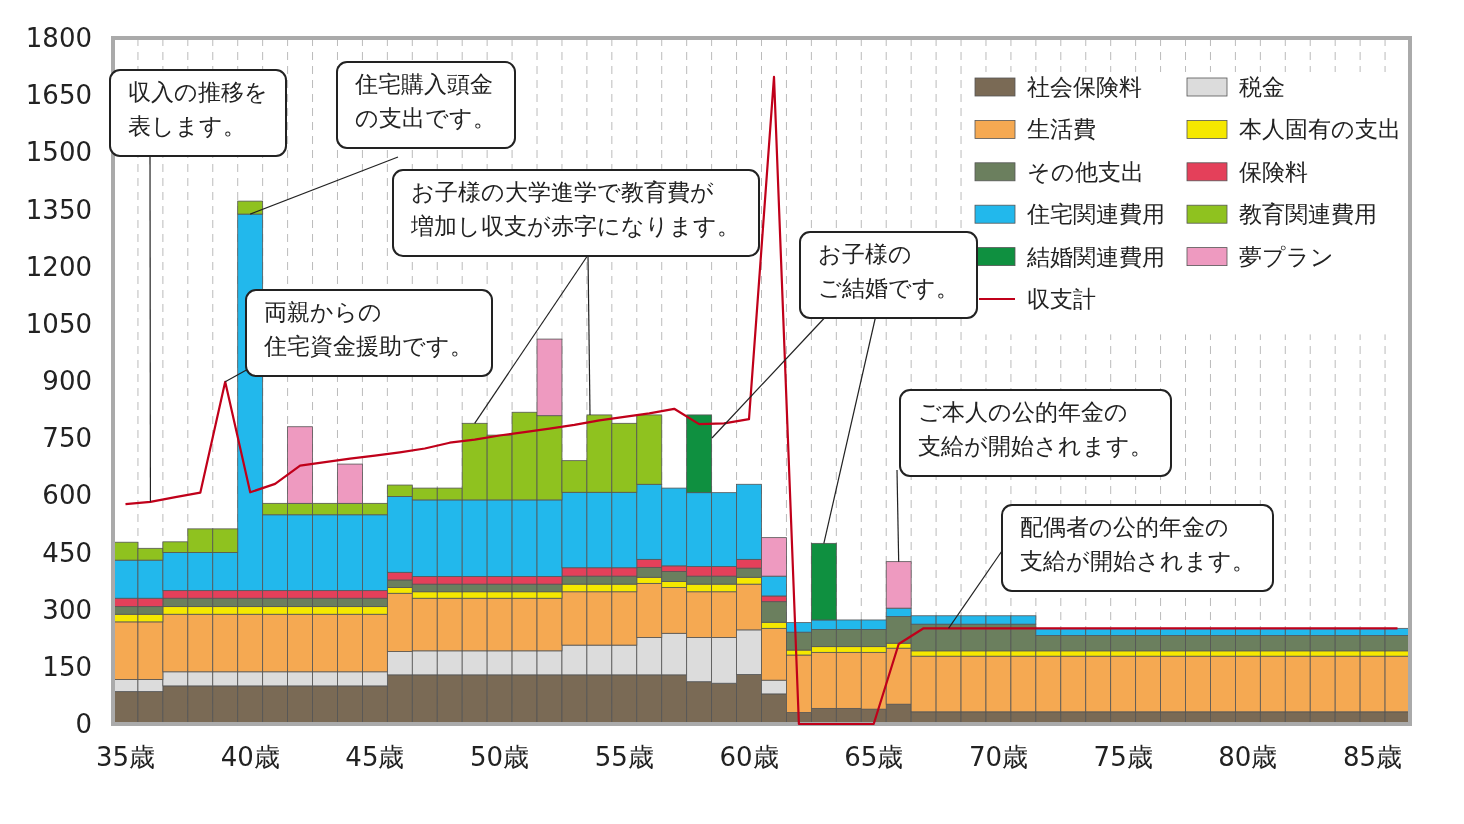 The width and height of the screenshot is (1464, 824). I want to click on y-tick-label: 750, so click(67, 438).